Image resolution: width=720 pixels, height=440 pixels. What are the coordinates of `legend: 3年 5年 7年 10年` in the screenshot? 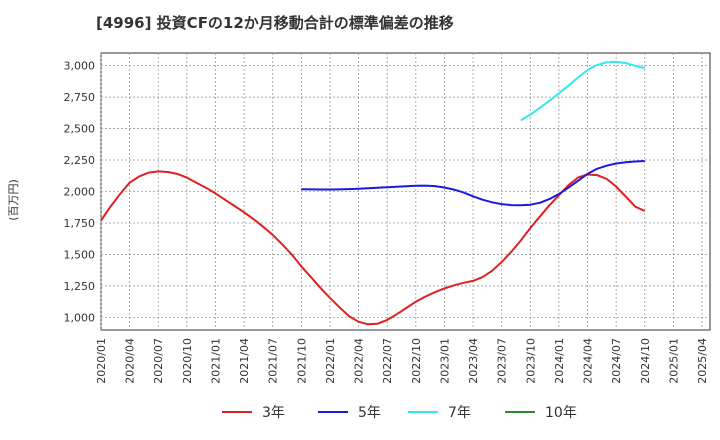 It's located at (399, 413).